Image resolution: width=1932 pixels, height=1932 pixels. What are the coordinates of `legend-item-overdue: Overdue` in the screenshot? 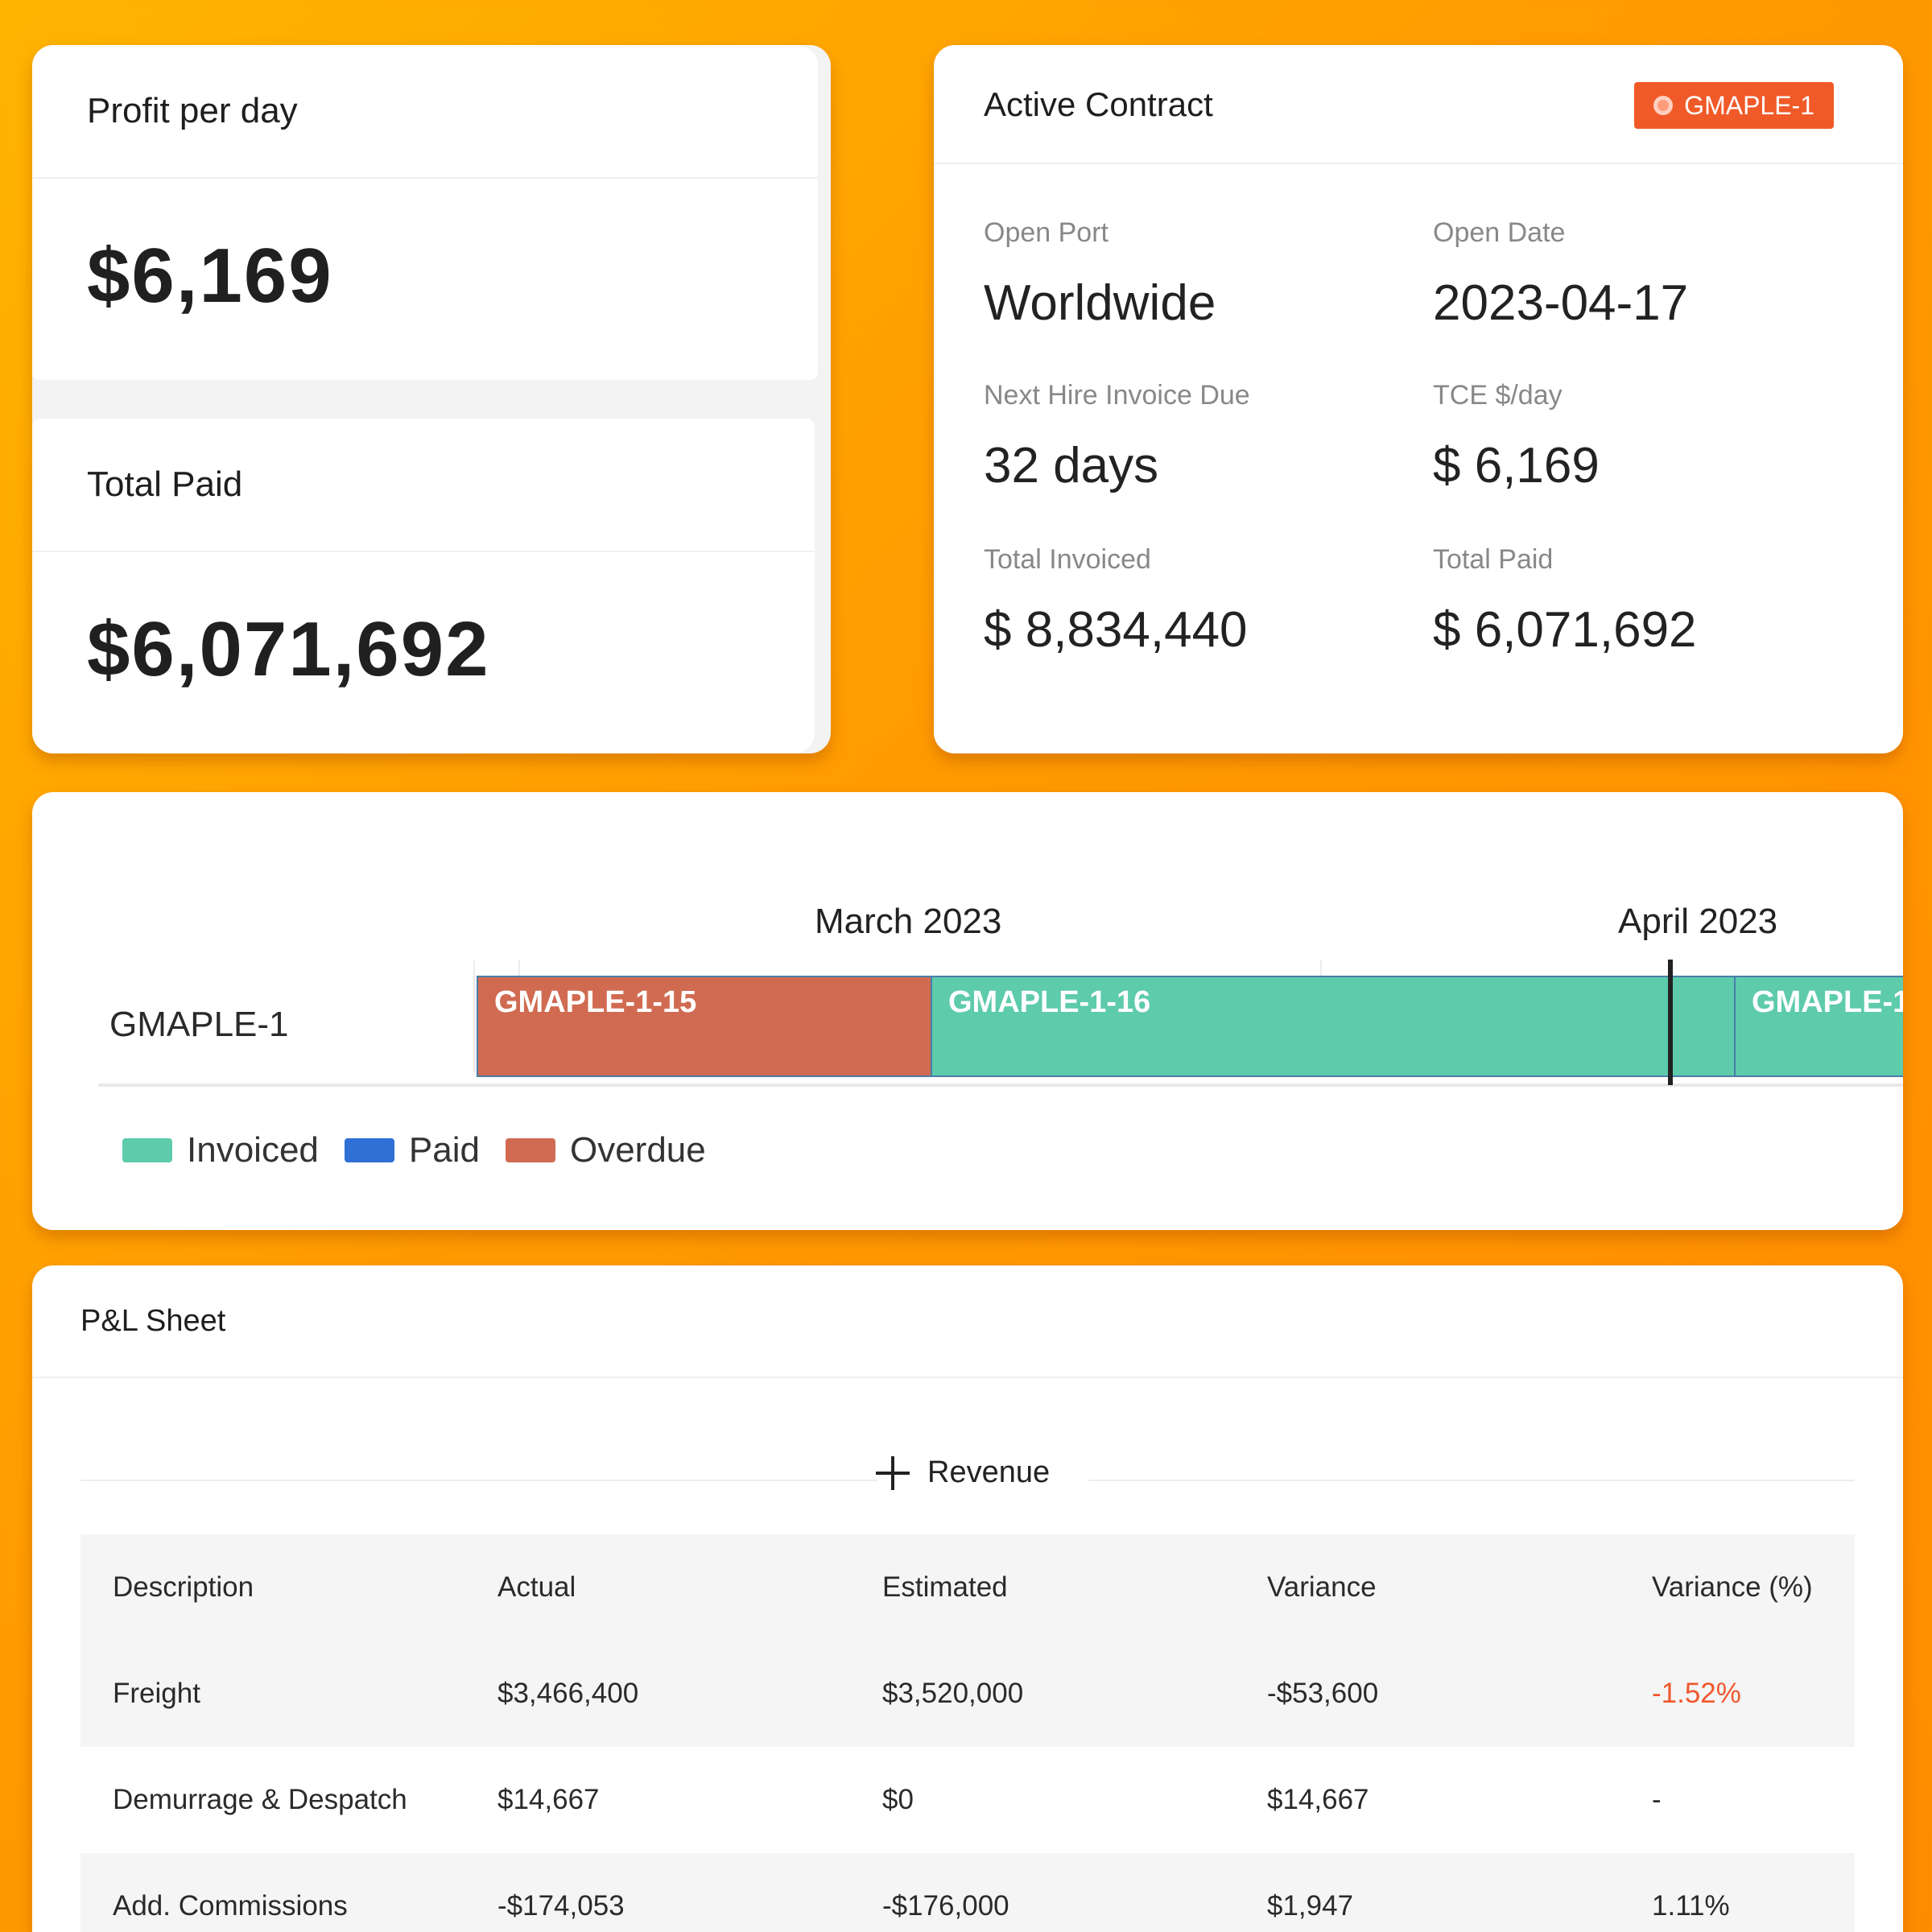 It's located at (605, 1150).